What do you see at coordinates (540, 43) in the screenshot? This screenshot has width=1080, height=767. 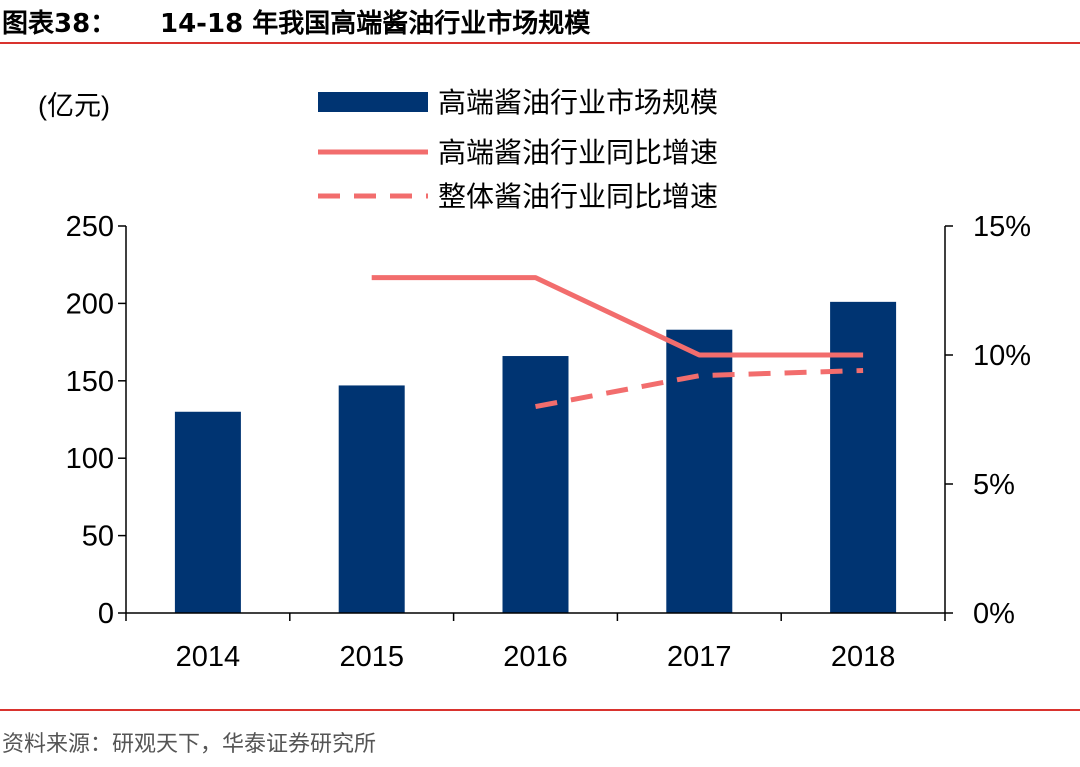 I see `top-divider` at bounding box center [540, 43].